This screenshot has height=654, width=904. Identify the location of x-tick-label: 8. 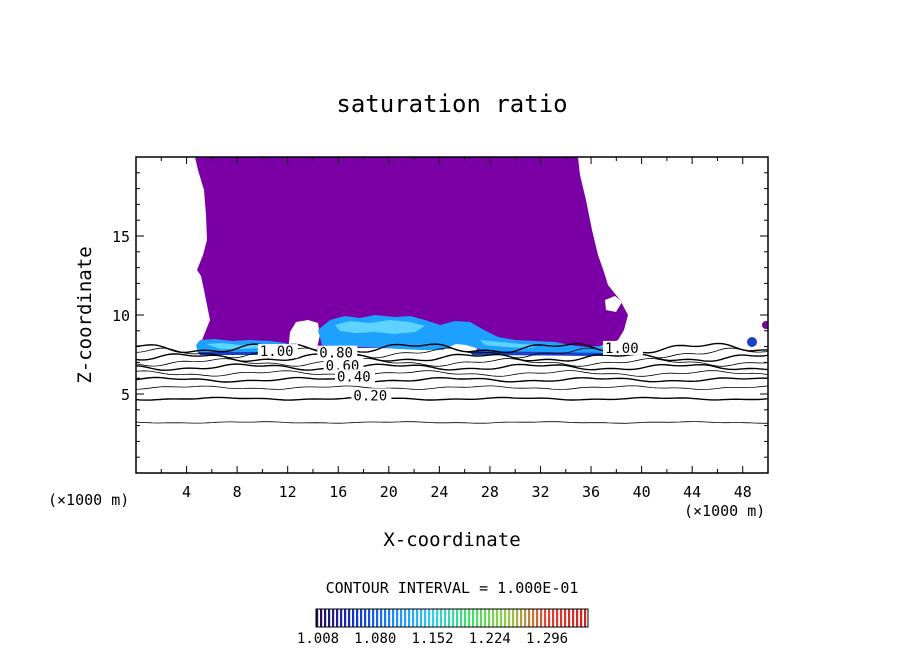
(237, 492).